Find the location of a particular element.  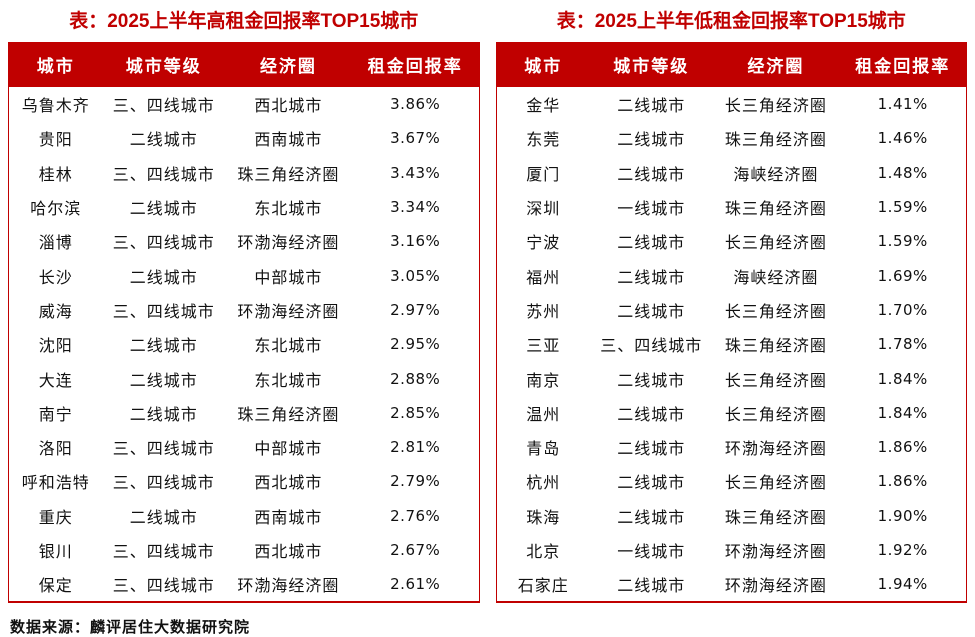

city-cell: 深圳 is located at coordinates (543, 210).